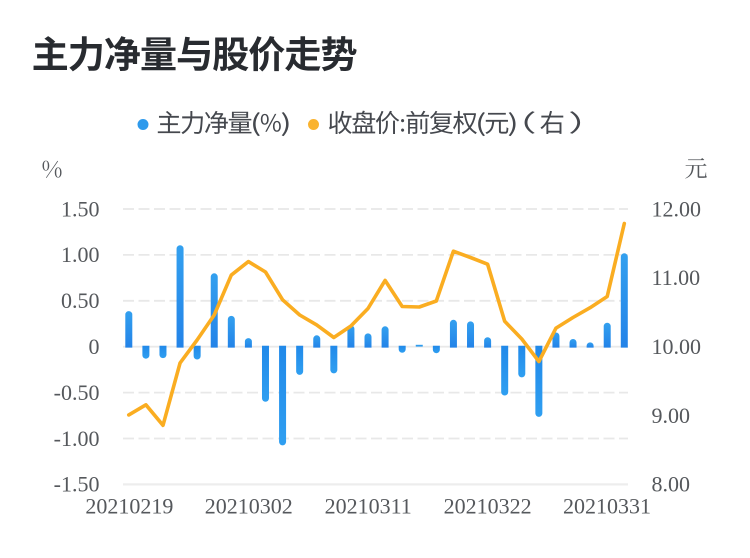 This screenshot has height=558, width=750. What do you see at coordinates (671, 484) in the screenshot?
I see `svg-text: 8.00` at bounding box center [671, 484].